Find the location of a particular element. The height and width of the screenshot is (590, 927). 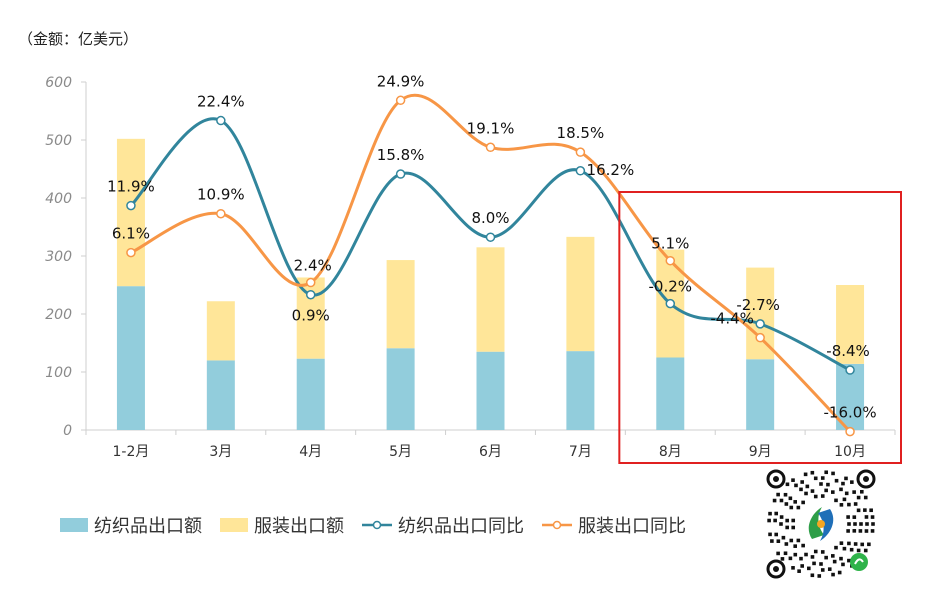

x-tick-label: 8月 is located at coordinates (670, 452).